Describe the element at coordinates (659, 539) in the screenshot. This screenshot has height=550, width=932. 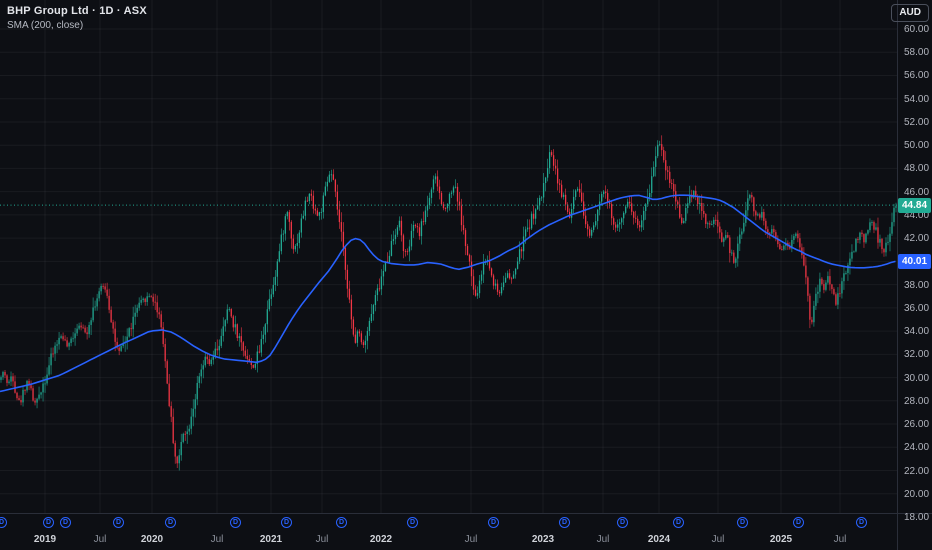
I see `time-tick-label: 2024` at that location.